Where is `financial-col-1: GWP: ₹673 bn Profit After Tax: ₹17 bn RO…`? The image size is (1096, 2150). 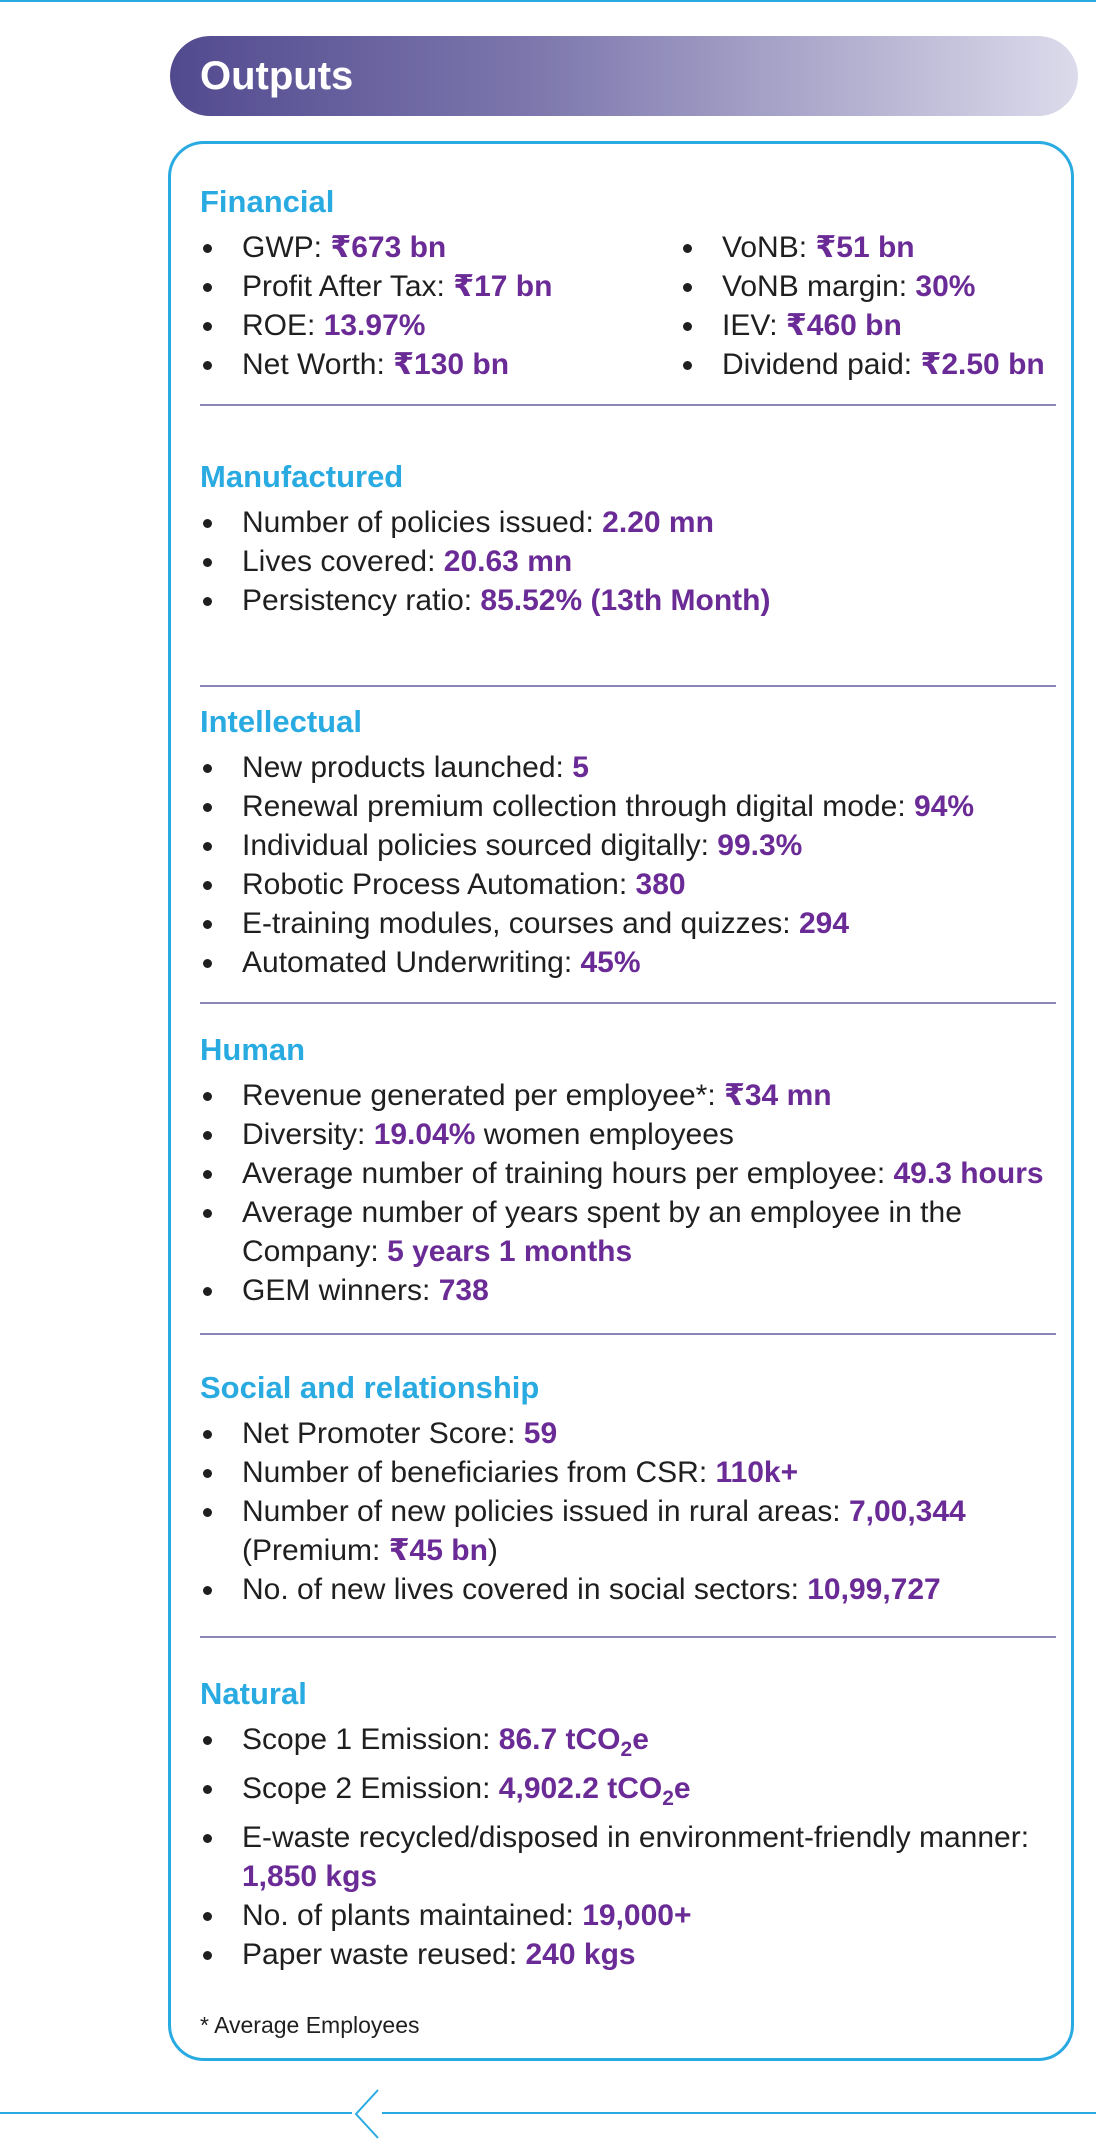
financial-col-1: GWP: ₹673 bn Profit After Tax: ₹17 bn RO… is located at coordinates (376, 306).